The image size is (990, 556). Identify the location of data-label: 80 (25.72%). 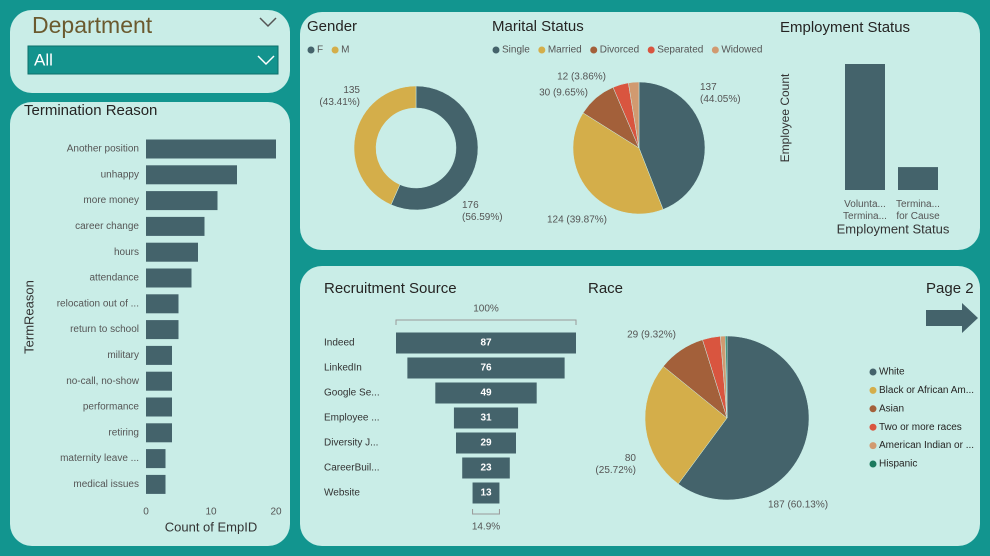
(615, 464).